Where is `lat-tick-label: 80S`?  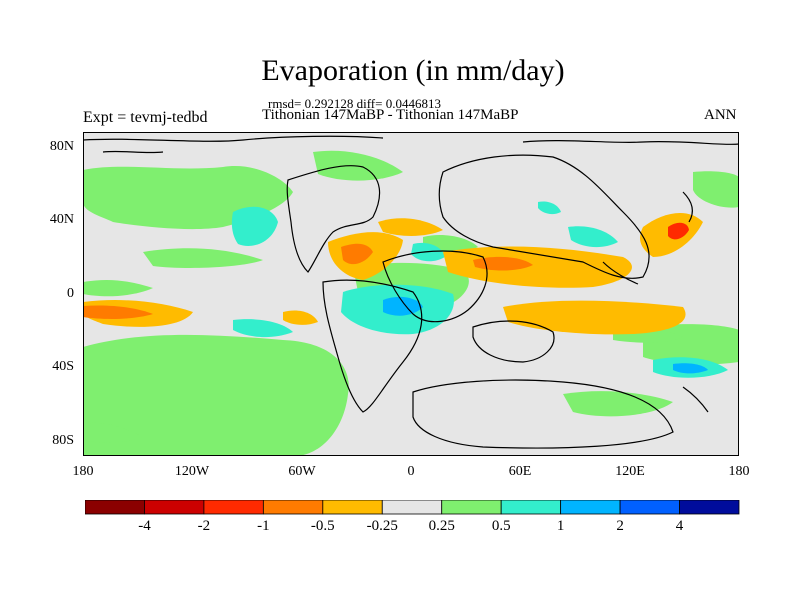
lat-tick-label: 80S is located at coordinates (63, 440).